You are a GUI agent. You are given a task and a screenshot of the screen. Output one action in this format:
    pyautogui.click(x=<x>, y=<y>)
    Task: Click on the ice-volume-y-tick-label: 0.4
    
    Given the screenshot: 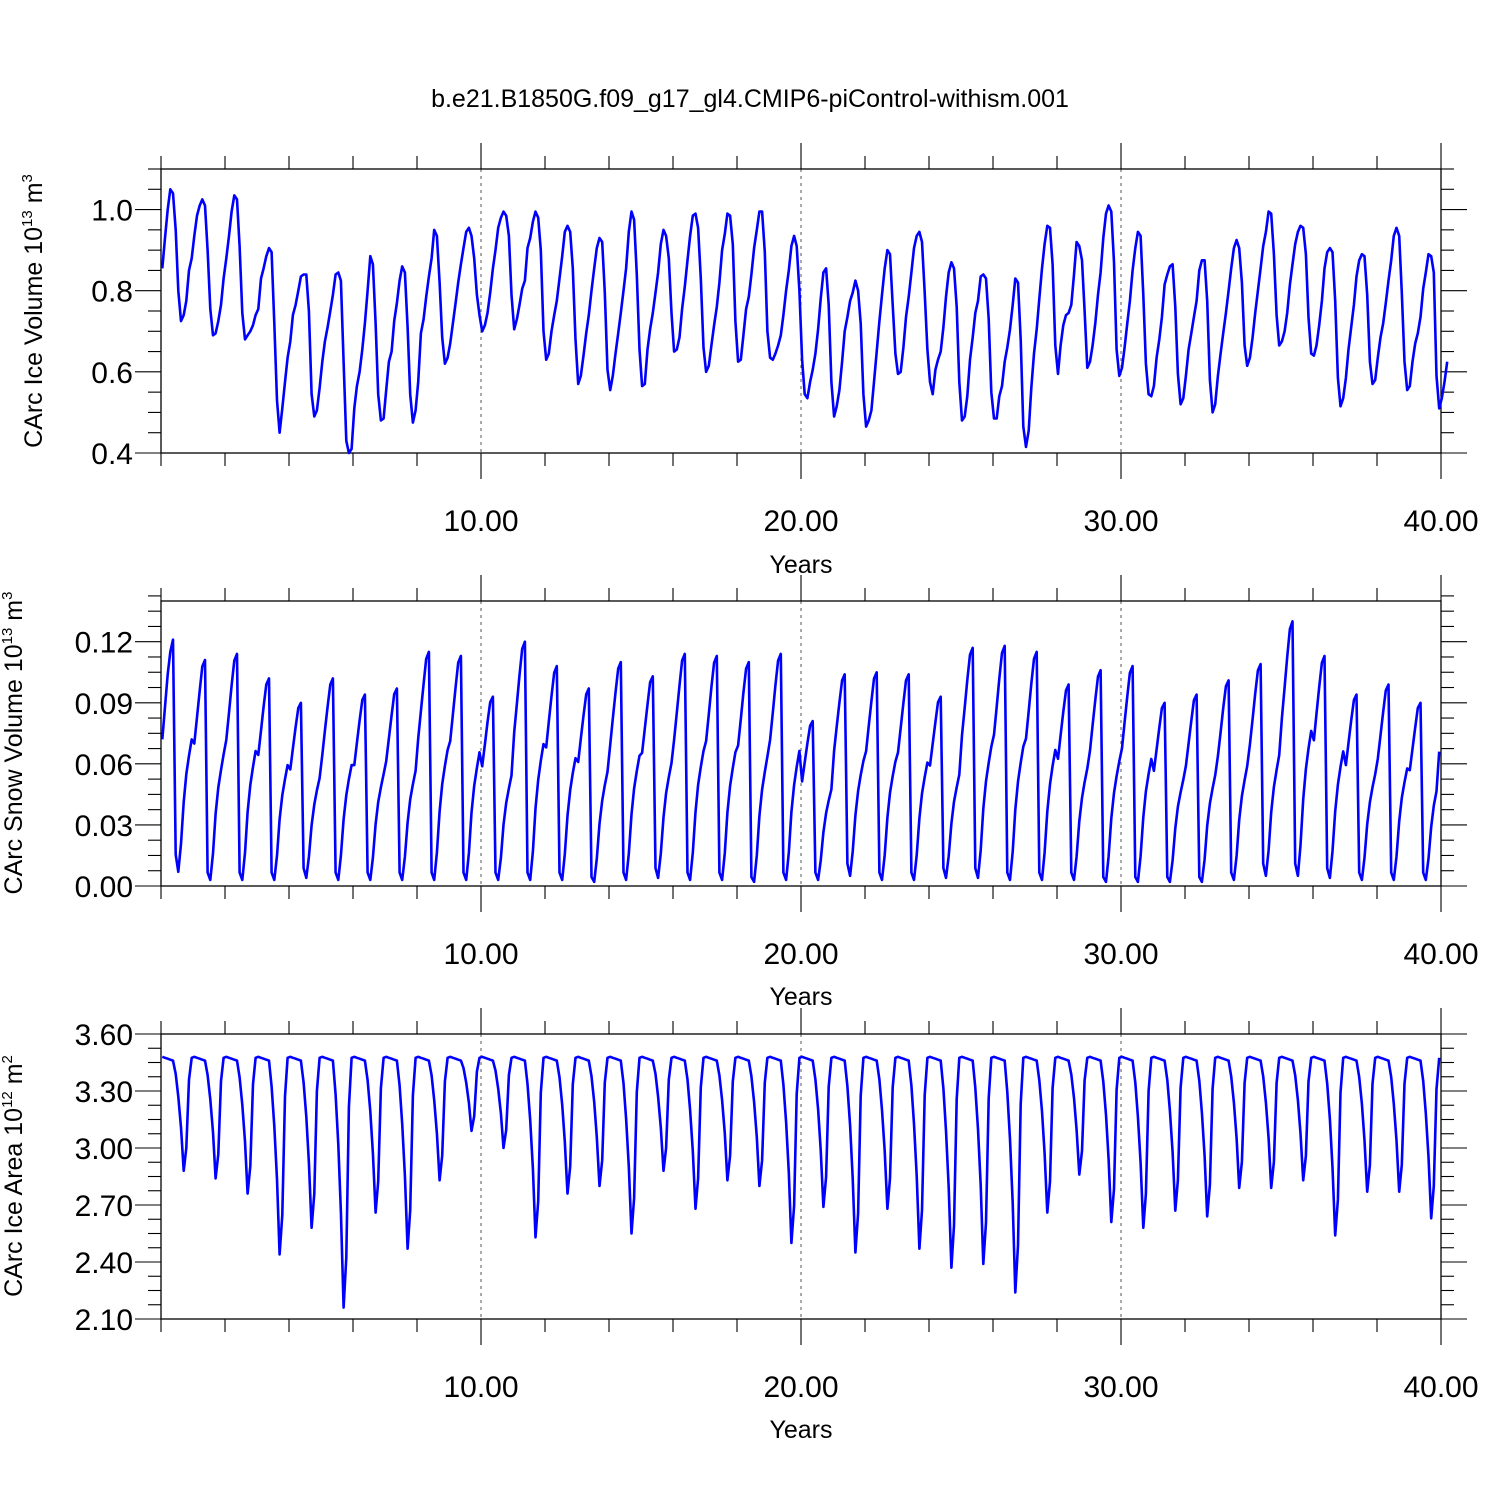 What is the action you would take?
    pyautogui.click(x=112, y=454)
    